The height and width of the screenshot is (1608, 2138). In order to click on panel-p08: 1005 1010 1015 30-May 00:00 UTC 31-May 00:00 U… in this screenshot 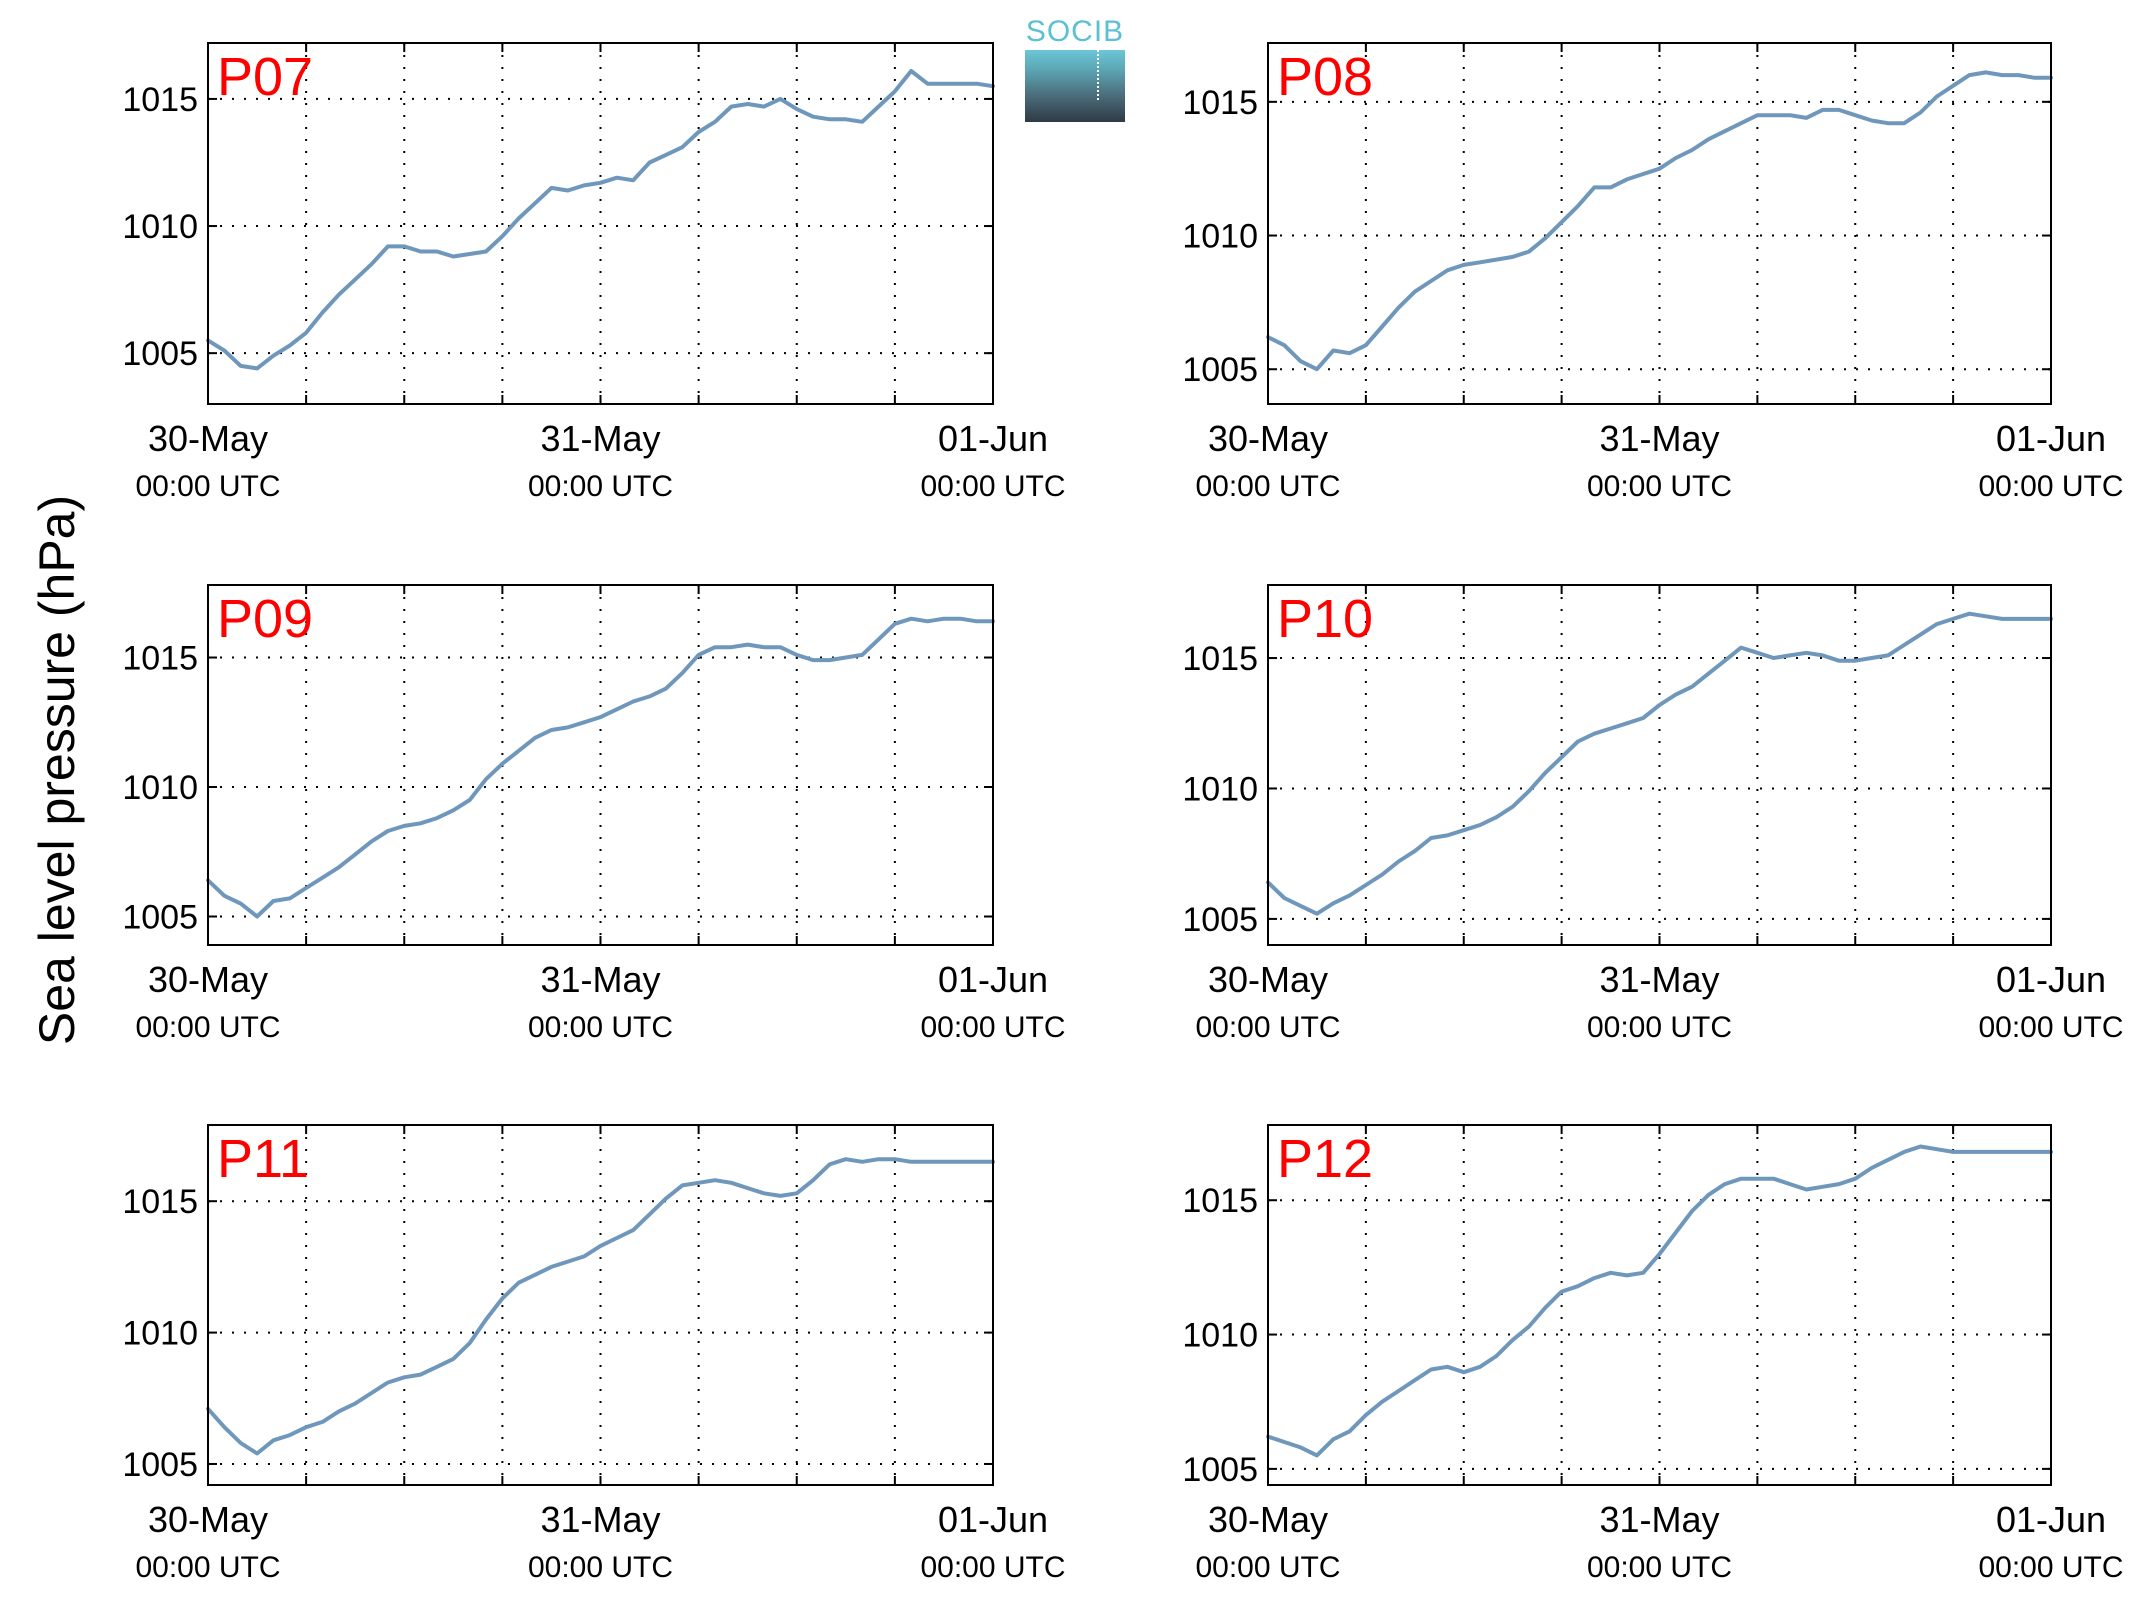, I will do `click(1653, 272)`.